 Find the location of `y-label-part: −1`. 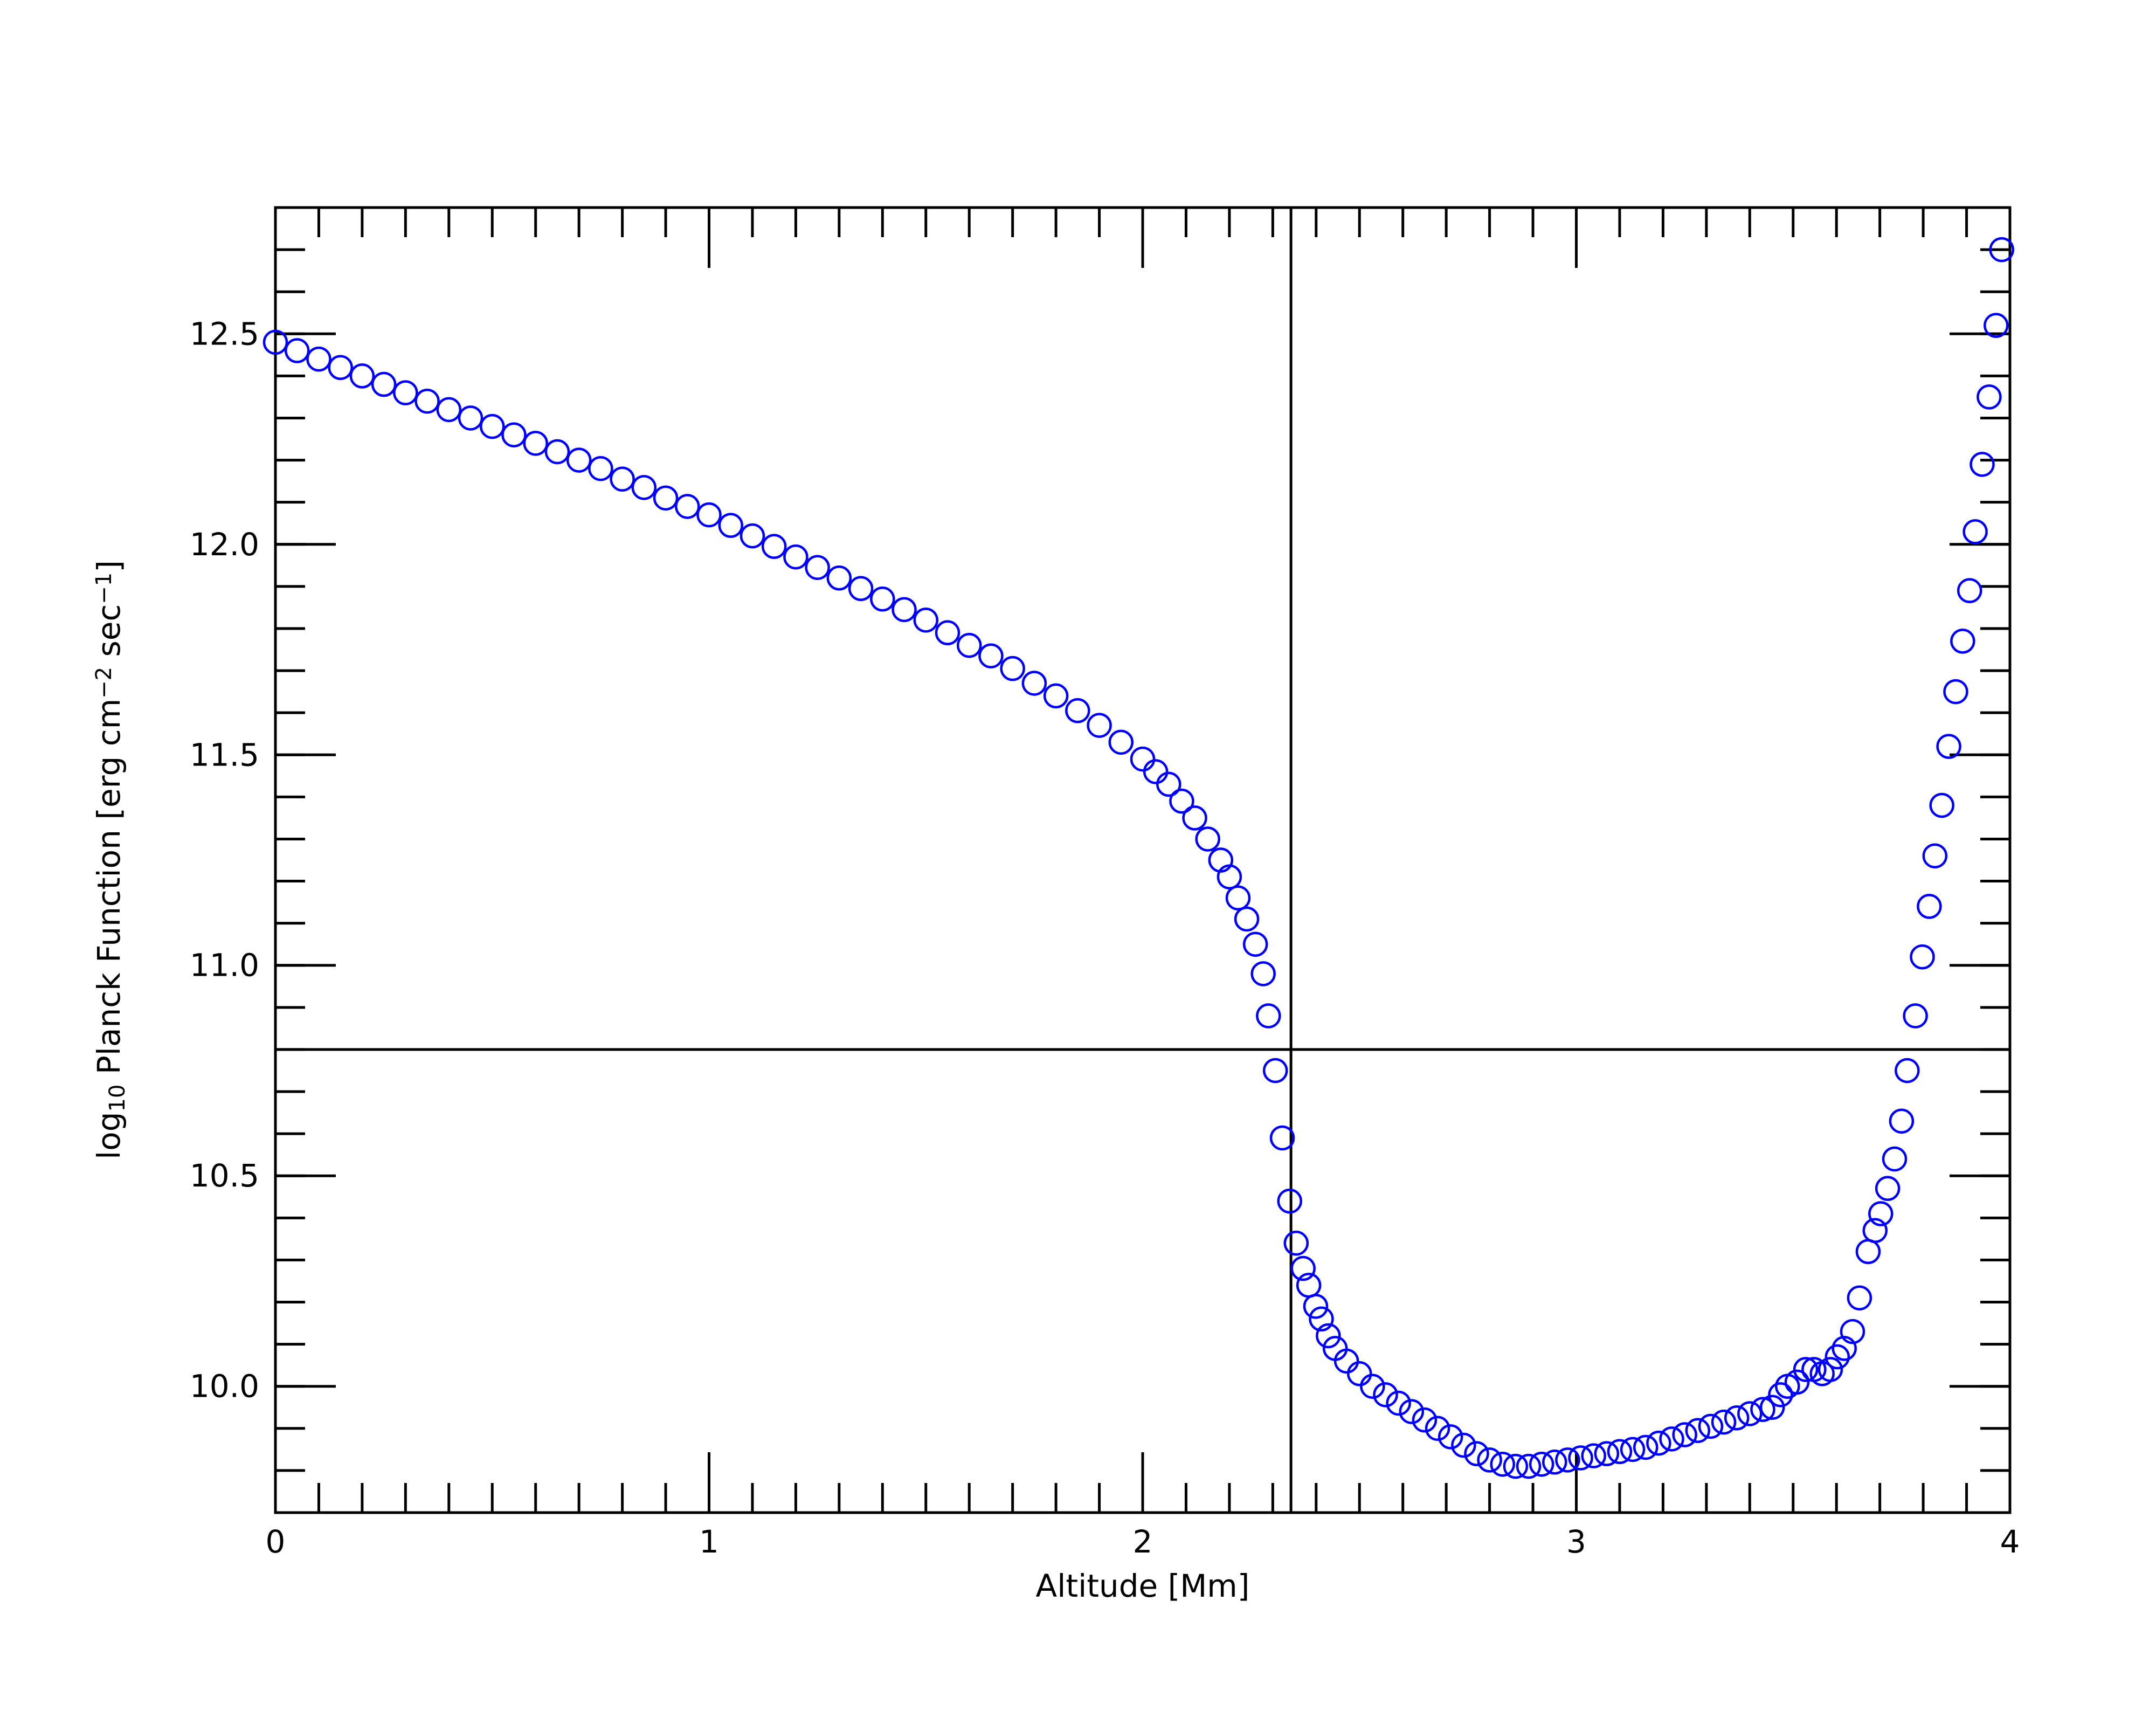

y-label-part: −1 is located at coordinates (104, 588).